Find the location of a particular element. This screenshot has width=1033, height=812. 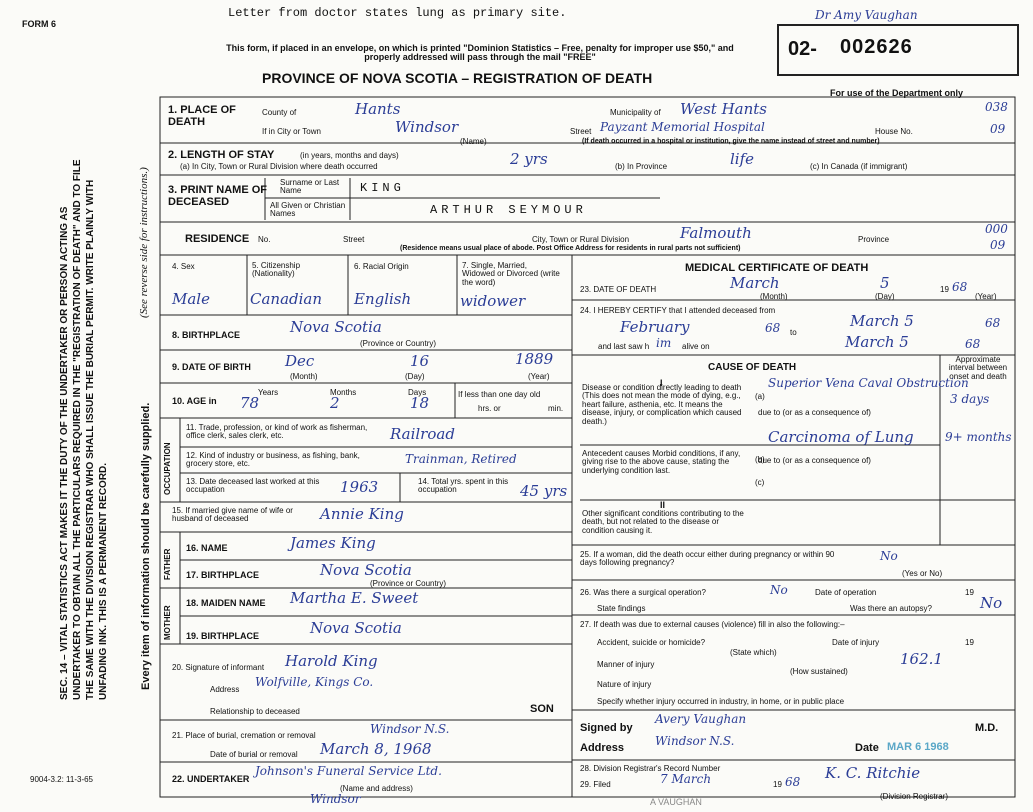

dept-codes-0: 038 is located at coordinates (996, 107).